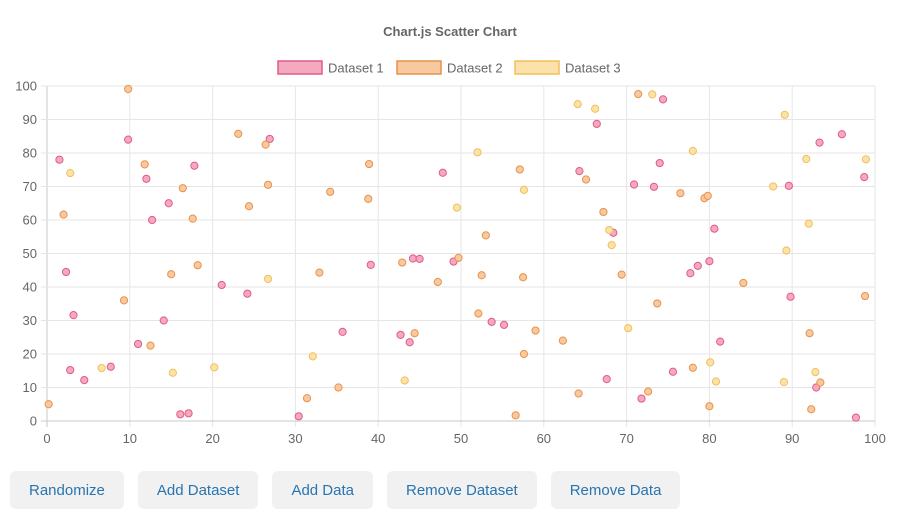  Describe the element at coordinates (30, 153) in the screenshot. I see `y-tick-label: 80` at that location.